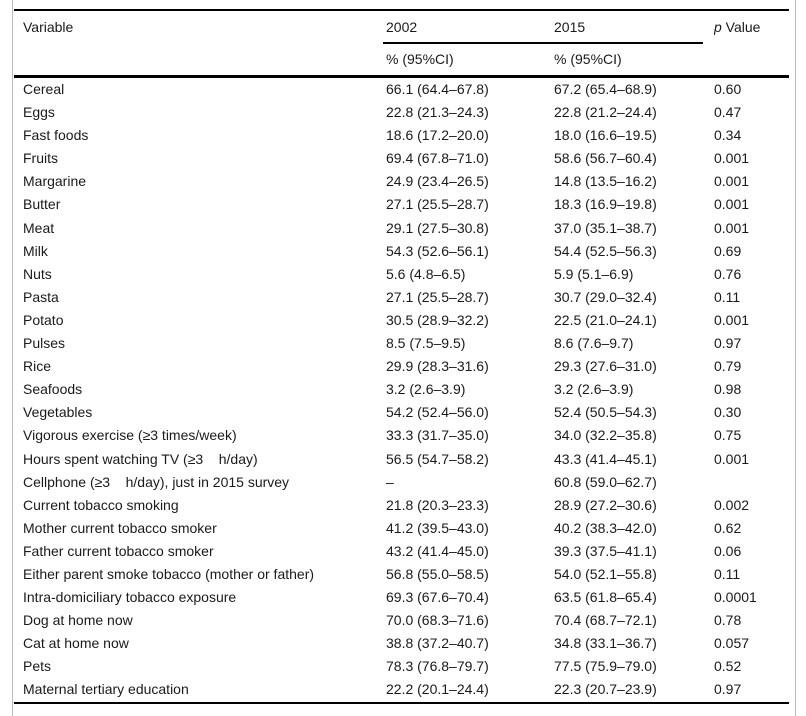 This screenshot has height=716, width=806. Describe the element at coordinates (426, 343) in the screenshot. I see `value-2002-cell: 8.5 (7.5–9.5)` at that location.